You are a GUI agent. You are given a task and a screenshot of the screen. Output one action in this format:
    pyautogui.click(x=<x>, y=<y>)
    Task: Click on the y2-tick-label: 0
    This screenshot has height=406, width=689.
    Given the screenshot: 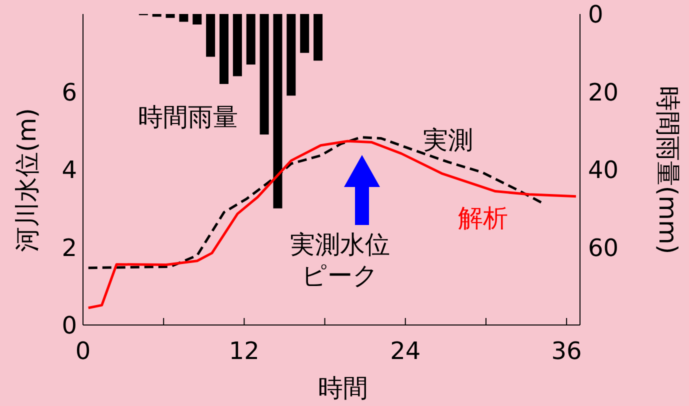 What is the action you would take?
    pyautogui.click(x=596, y=14)
    